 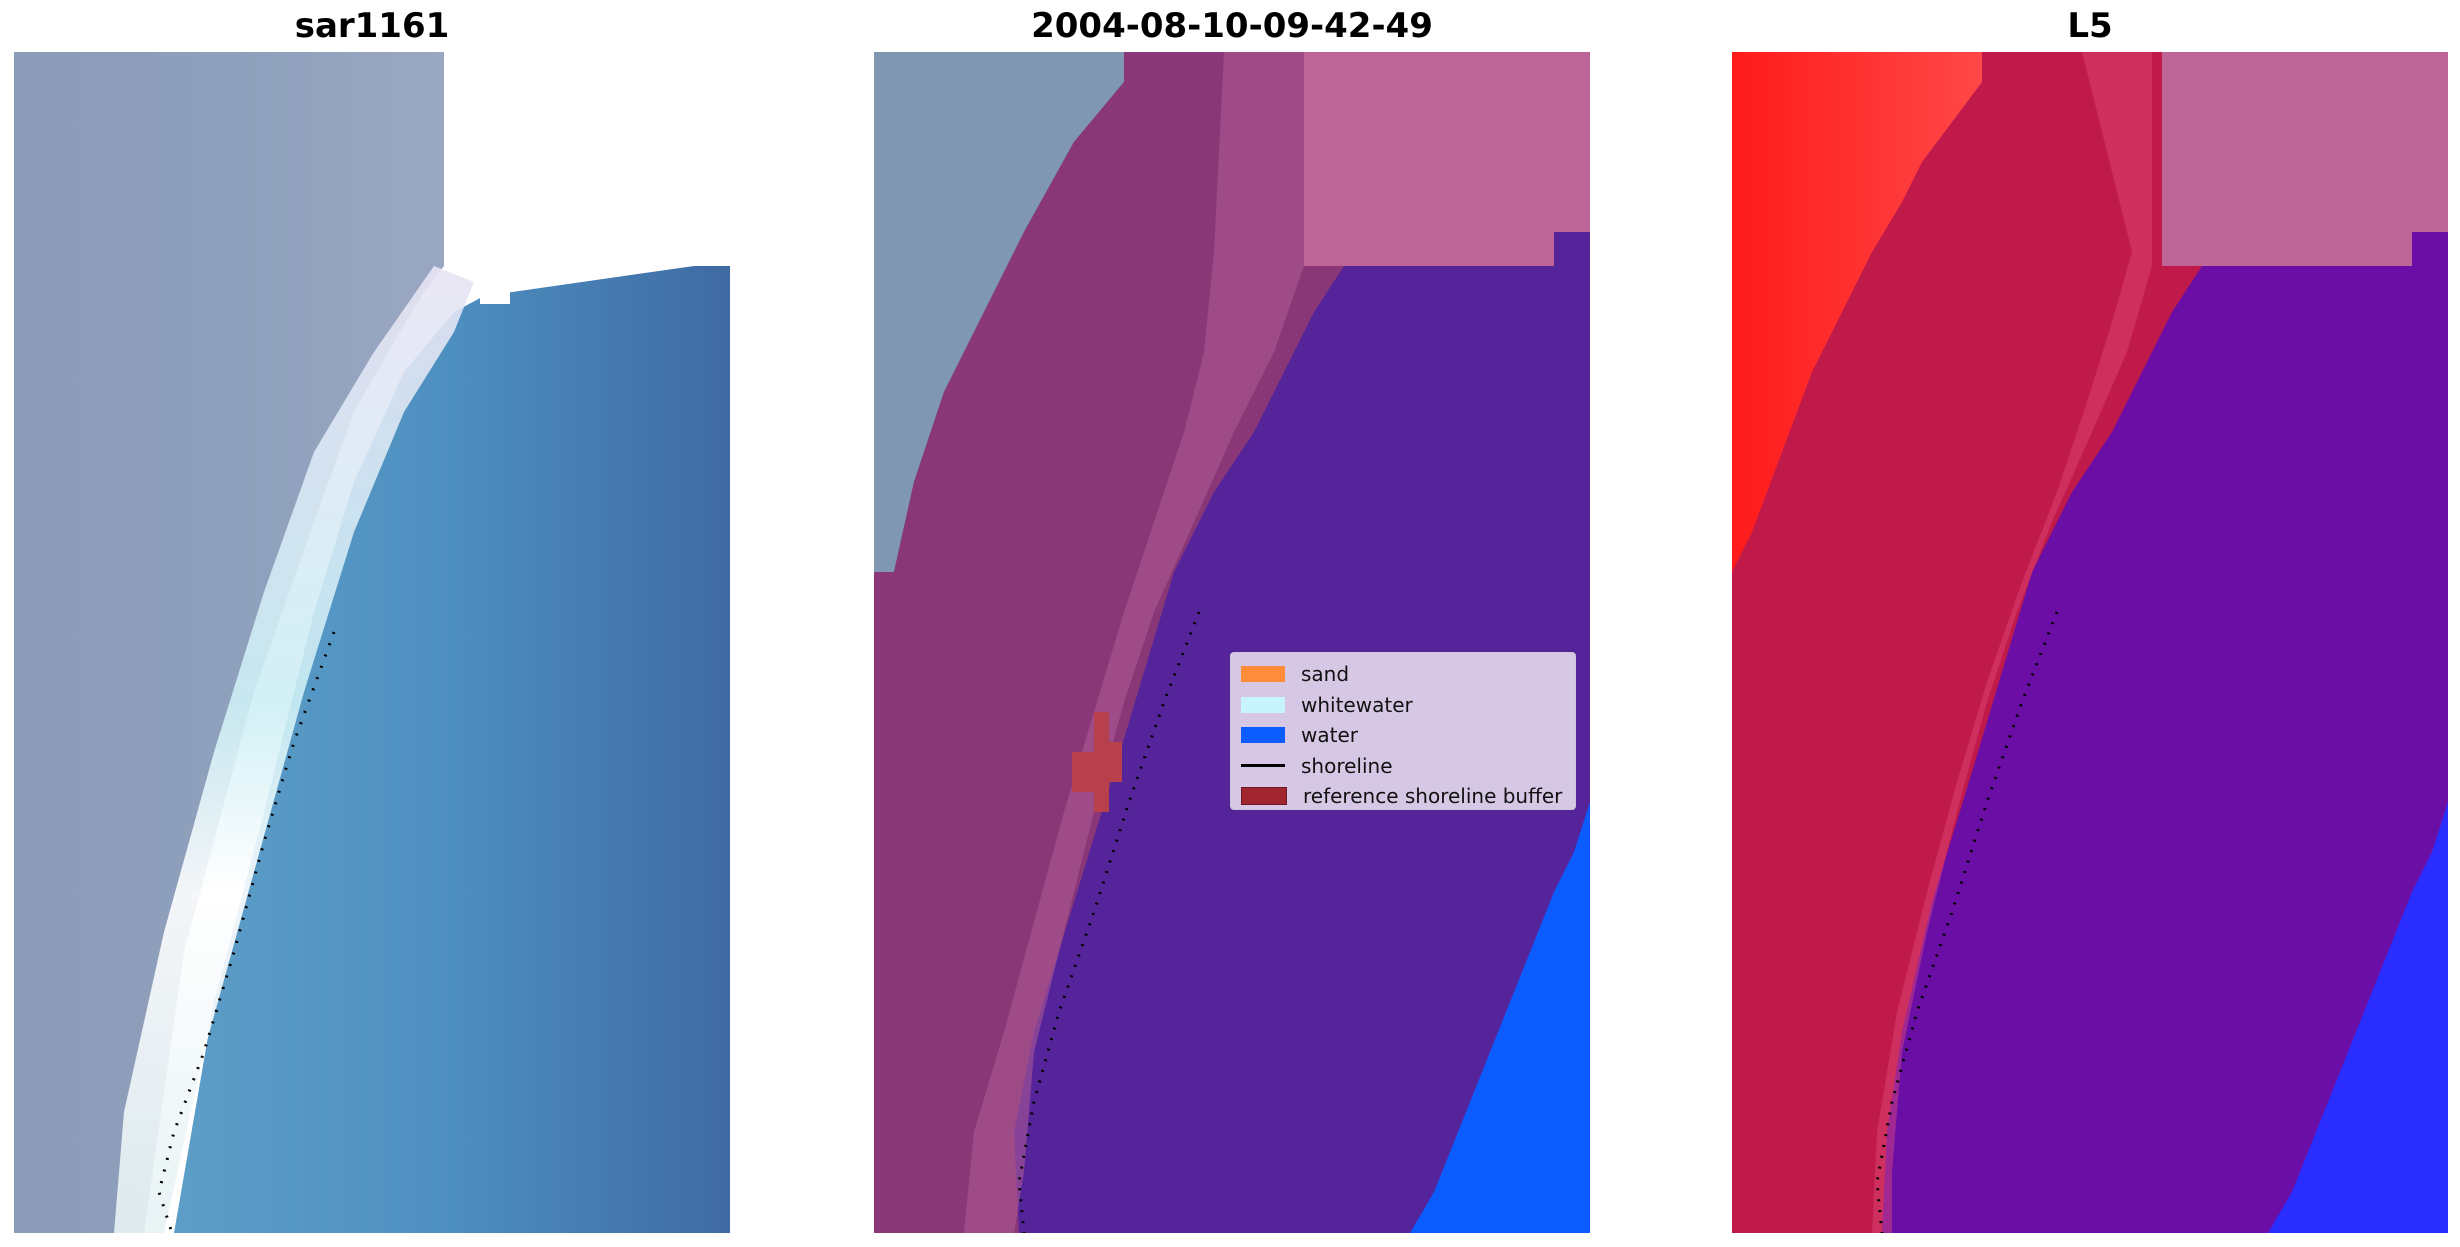 What do you see at coordinates (2090, 26) in the screenshot?
I see `panel-title-probability: L5` at bounding box center [2090, 26].